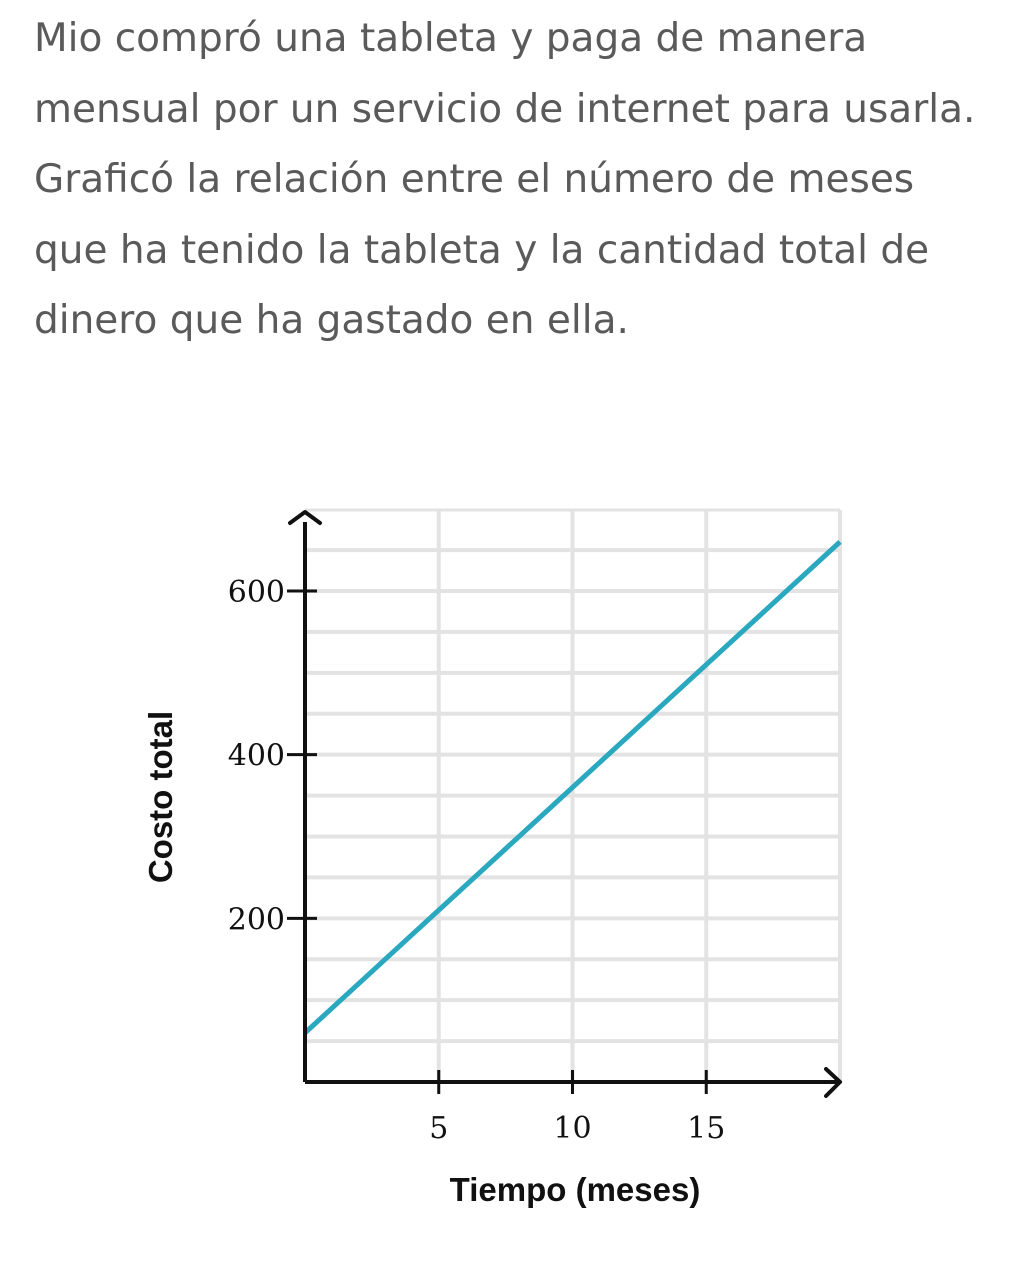  I want to click on y-tick-label: 200, so click(256, 919).